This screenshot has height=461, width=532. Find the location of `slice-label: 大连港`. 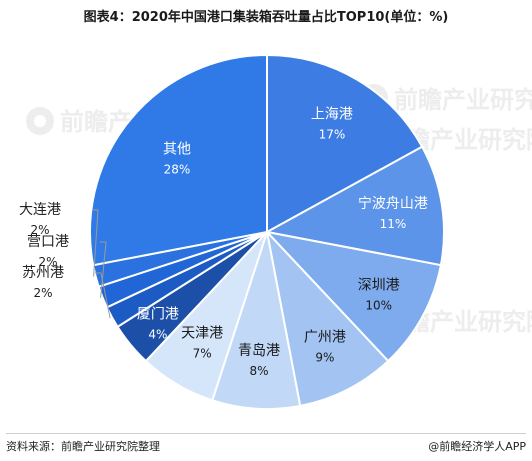

slice-label: 大连港 is located at coordinates (40, 210).